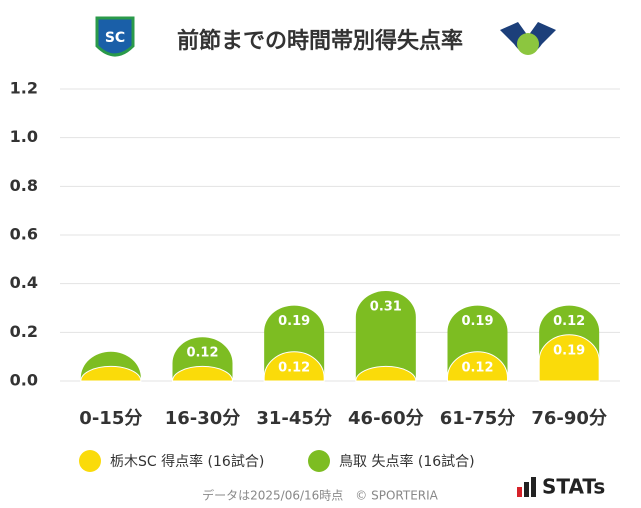 The image size is (641, 508). What do you see at coordinates (573, 487) in the screenshot?
I see `brand: STATs` at bounding box center [573, 487].